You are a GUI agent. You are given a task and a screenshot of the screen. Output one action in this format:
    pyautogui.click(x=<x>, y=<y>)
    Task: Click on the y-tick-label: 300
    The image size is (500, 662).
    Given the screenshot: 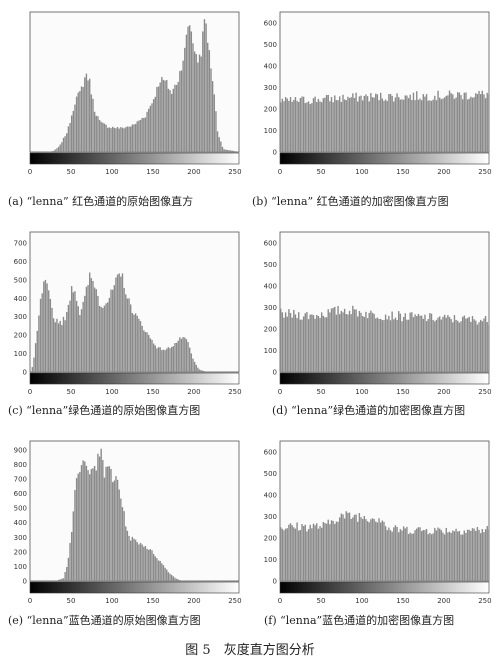 What is the action you would take?
    pyautogui.click(x=20, y=317)
    